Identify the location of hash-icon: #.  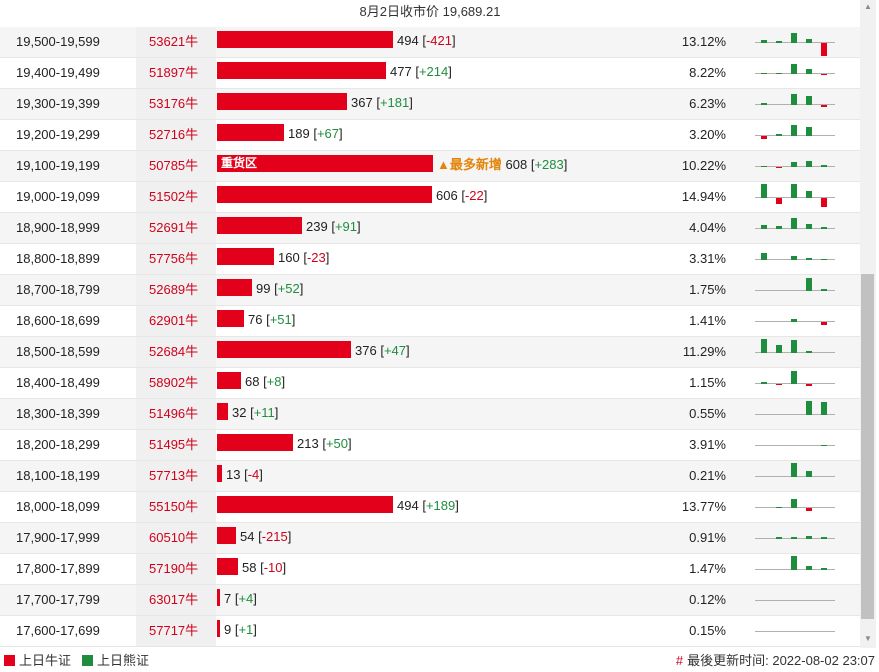
(679, 660).